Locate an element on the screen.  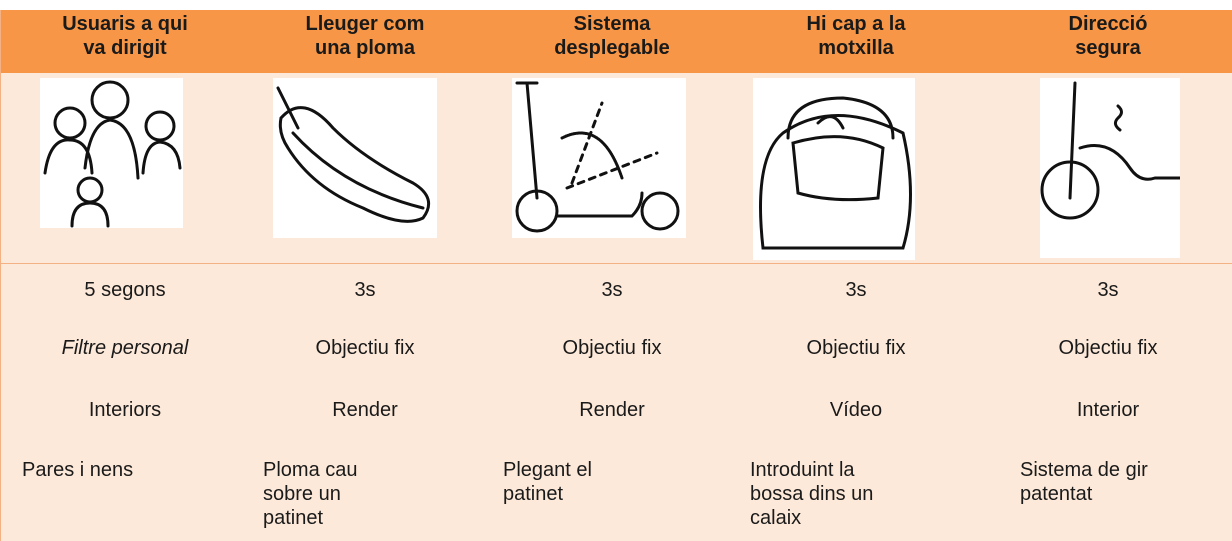
cell-text: Sistema de gir patentat is located at coordinates (1126, 482).